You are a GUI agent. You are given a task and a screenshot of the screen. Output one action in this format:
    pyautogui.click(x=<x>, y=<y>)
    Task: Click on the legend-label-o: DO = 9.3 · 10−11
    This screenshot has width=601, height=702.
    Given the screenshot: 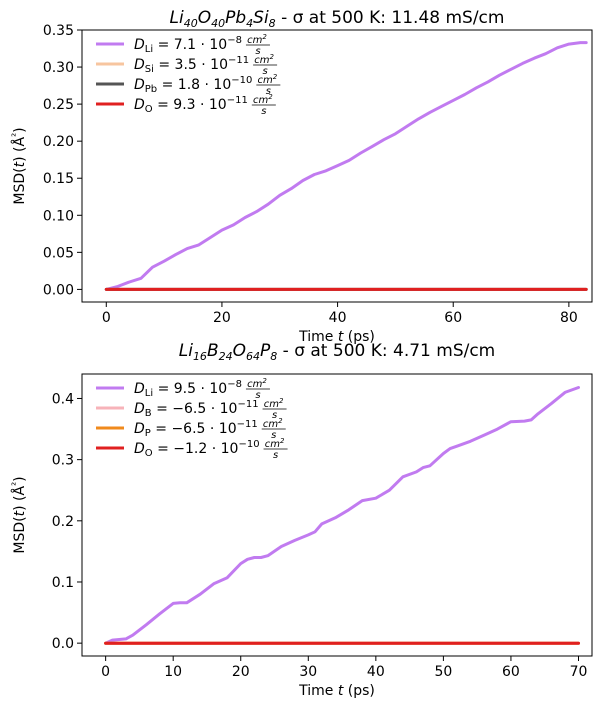 What is the action you would take?
    pyautogui.click(x=191, y=105)
    